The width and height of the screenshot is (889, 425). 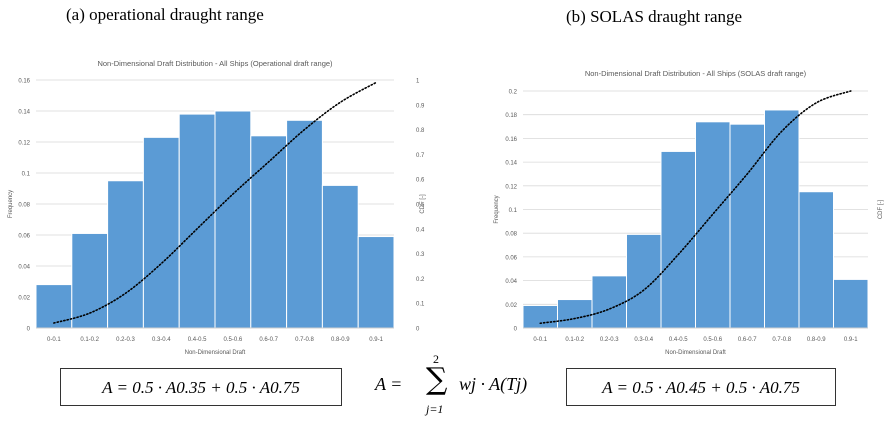 I want to click on formula-rhs: wj · A(Tj), so click(x=493, y=384).